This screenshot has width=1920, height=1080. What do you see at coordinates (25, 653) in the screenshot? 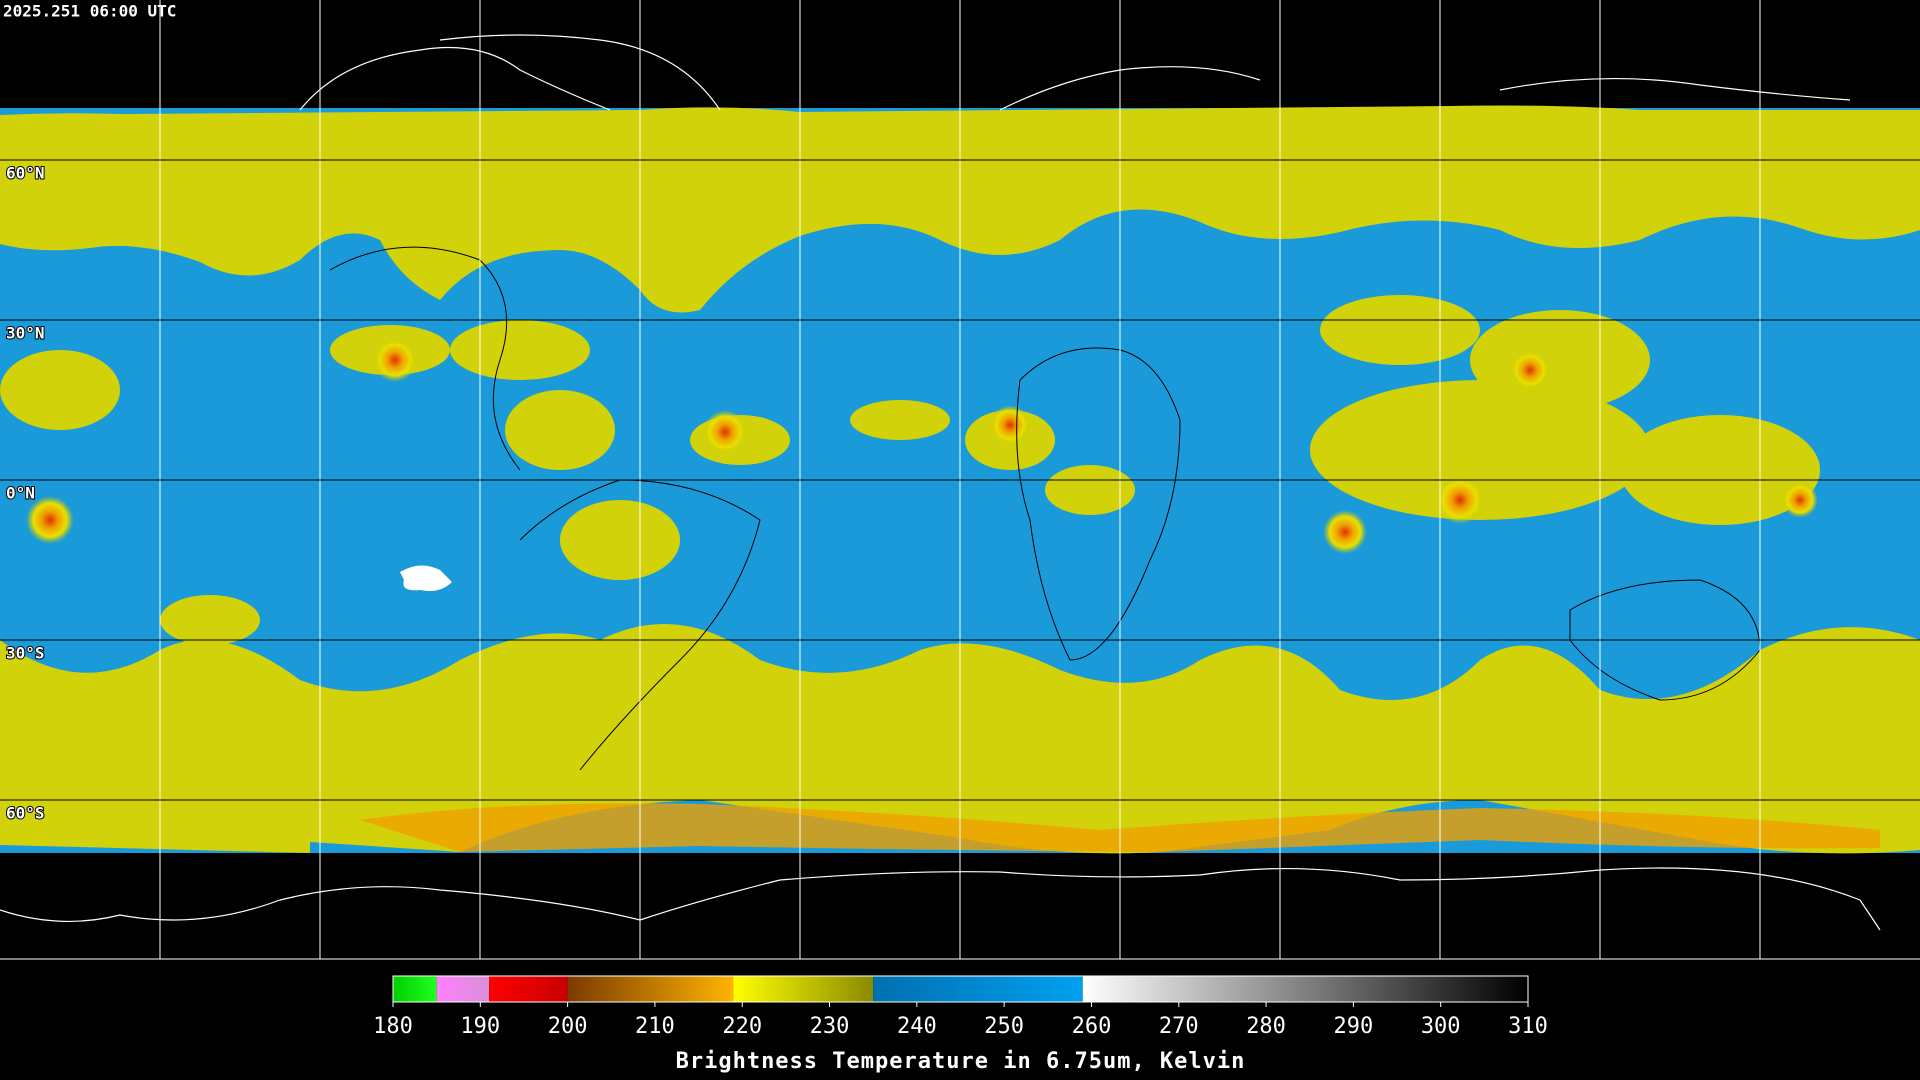
I see `latitude-label: 30°S` at bounding box center [25, 653].